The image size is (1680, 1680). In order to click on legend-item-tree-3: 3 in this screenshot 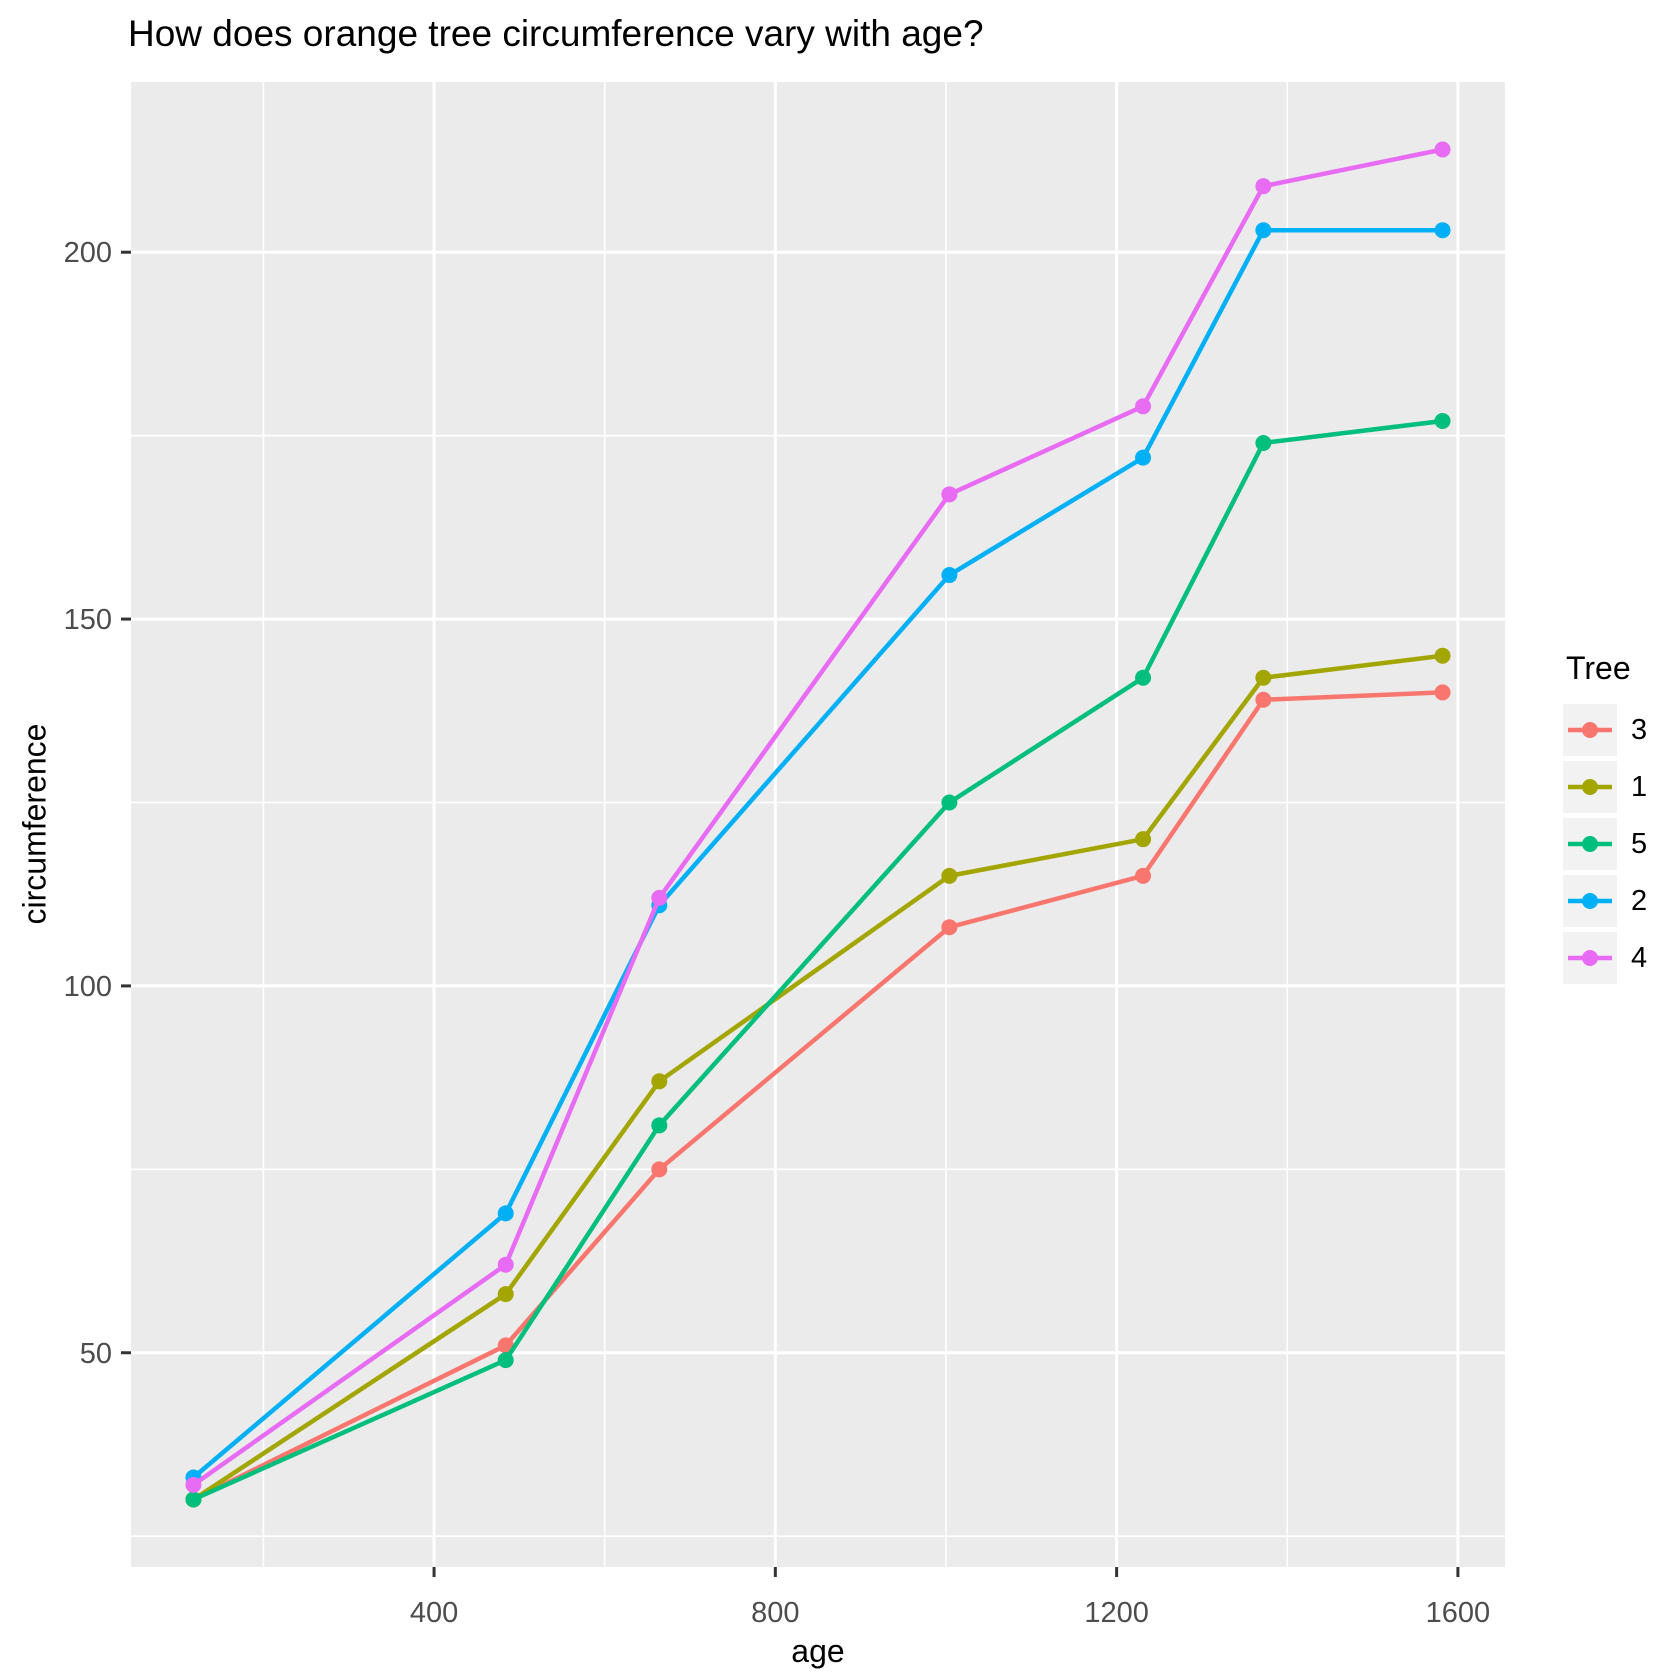, I will do `click(1605, 730)`.